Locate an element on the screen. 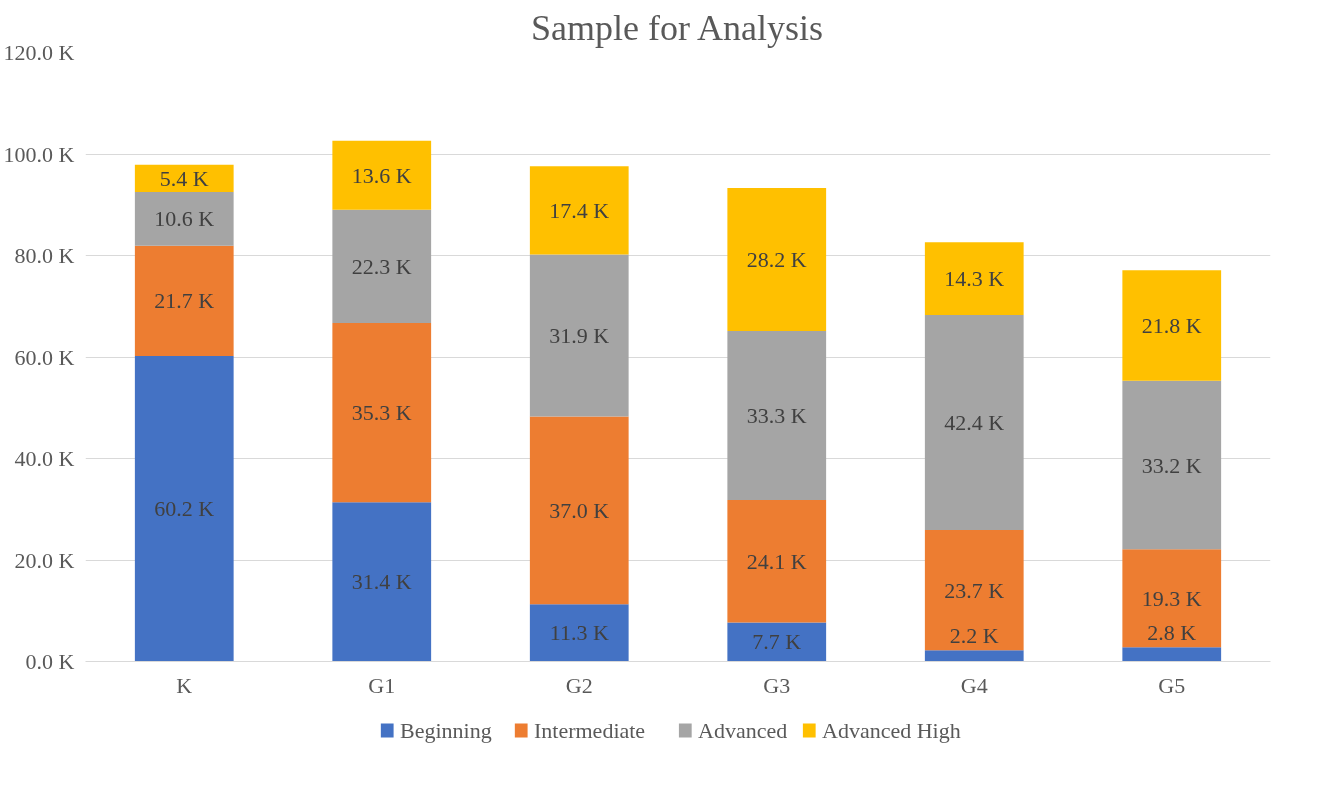  y-tick-label: 0.0 K is located at coordinates (50, 661).